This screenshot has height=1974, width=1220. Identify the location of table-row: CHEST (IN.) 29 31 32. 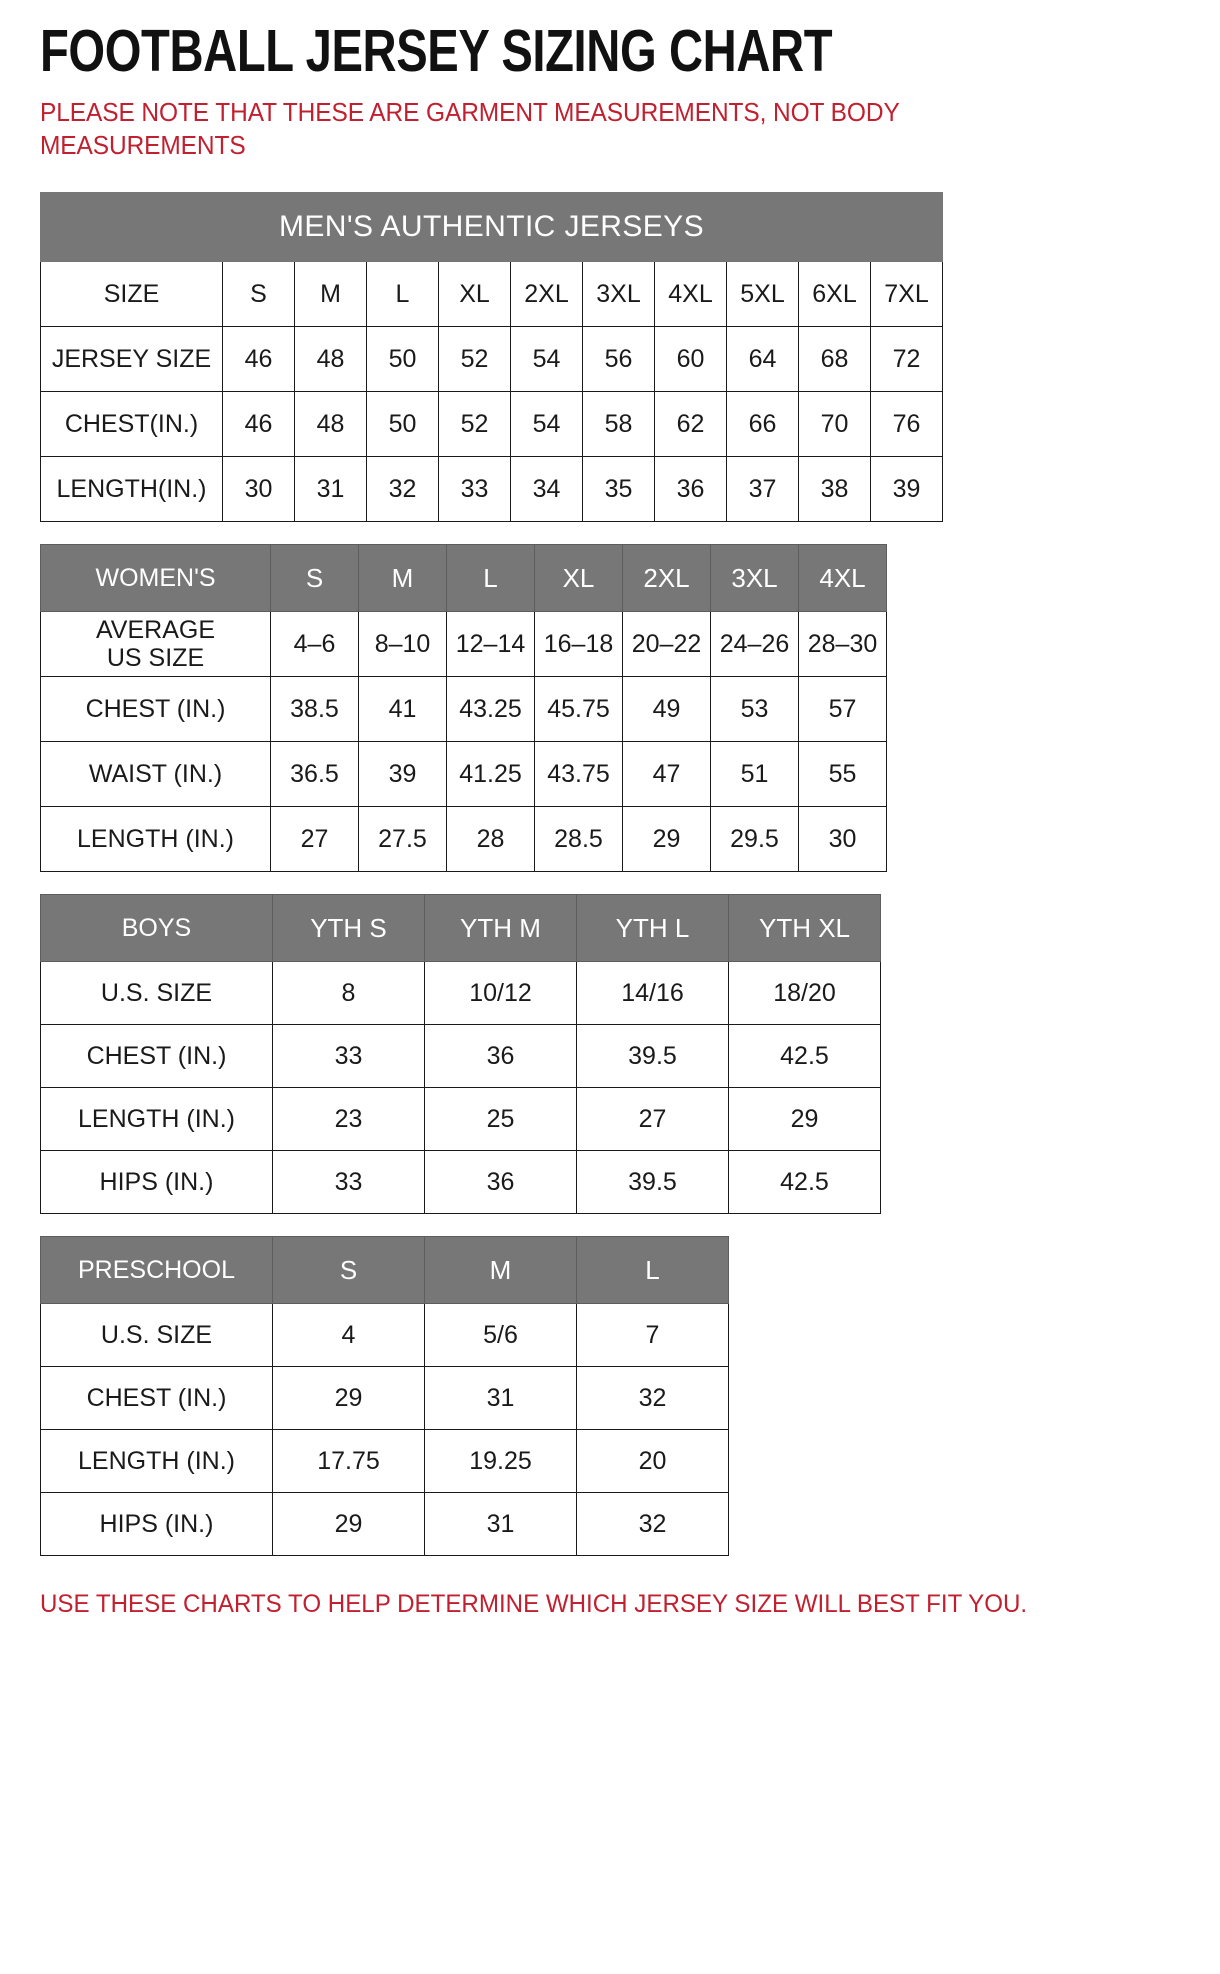
(384, 1398).